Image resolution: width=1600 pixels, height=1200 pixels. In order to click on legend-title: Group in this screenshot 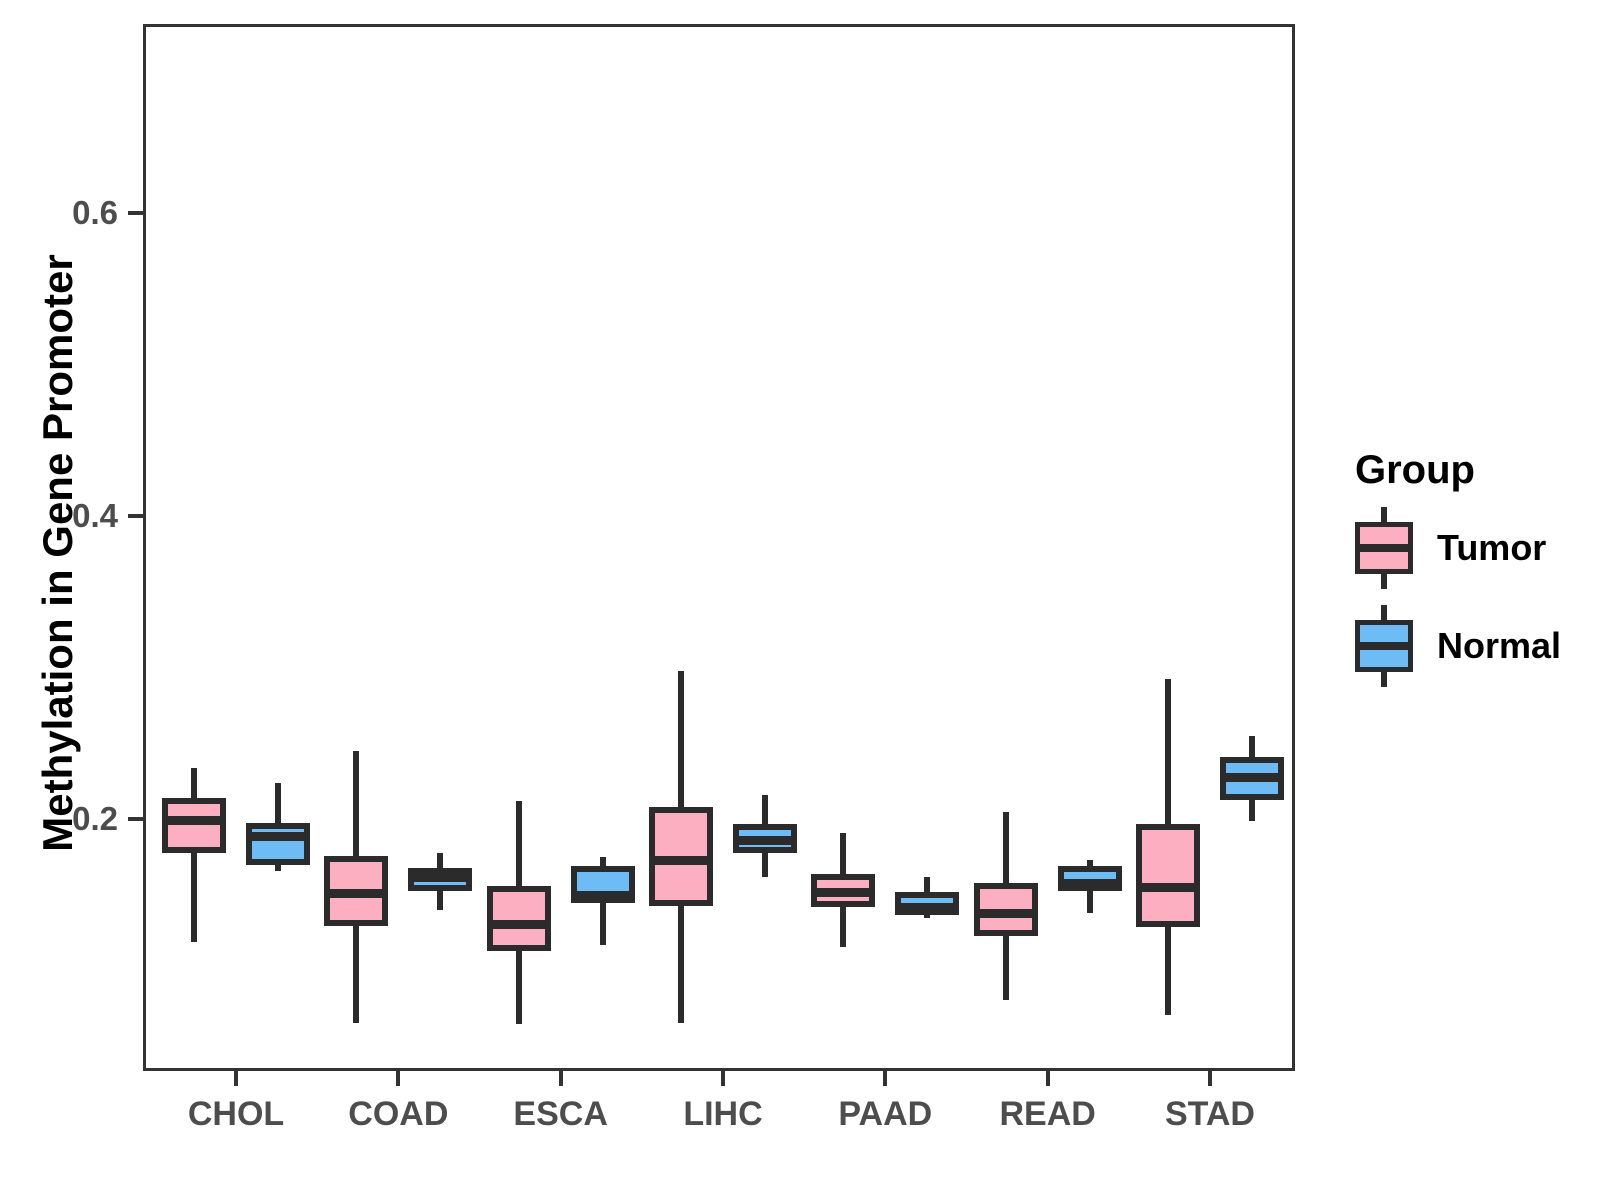, I will do `click(1415, 470)`.